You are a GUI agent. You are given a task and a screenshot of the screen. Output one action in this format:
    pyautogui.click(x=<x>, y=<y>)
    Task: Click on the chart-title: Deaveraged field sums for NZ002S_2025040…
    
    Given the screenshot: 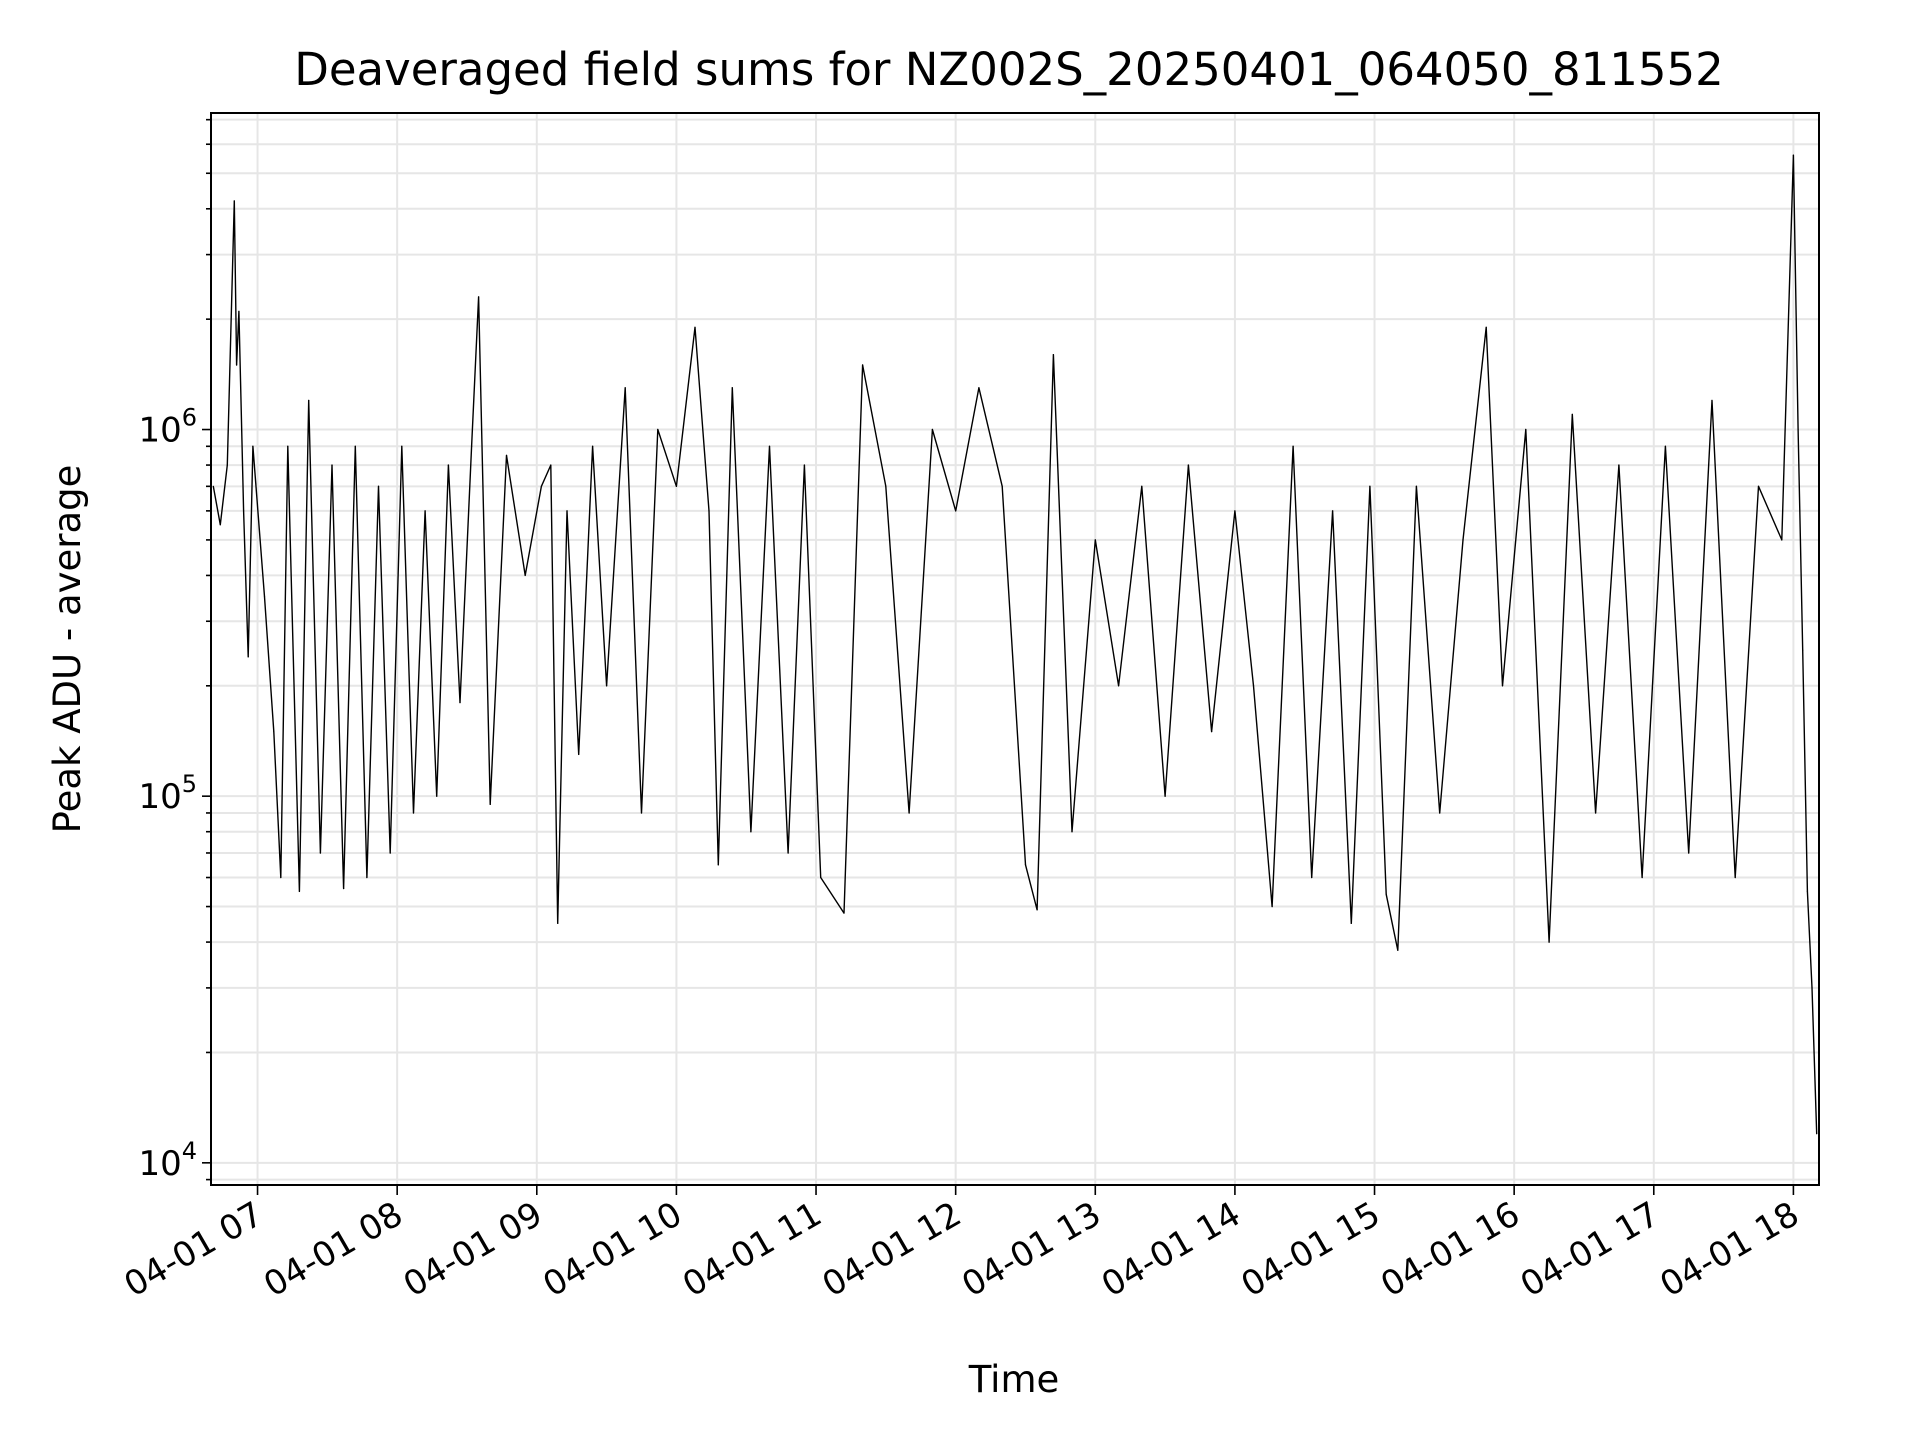 What is the action you would take?
    pyautogui.click(x=1009, y=69)
    